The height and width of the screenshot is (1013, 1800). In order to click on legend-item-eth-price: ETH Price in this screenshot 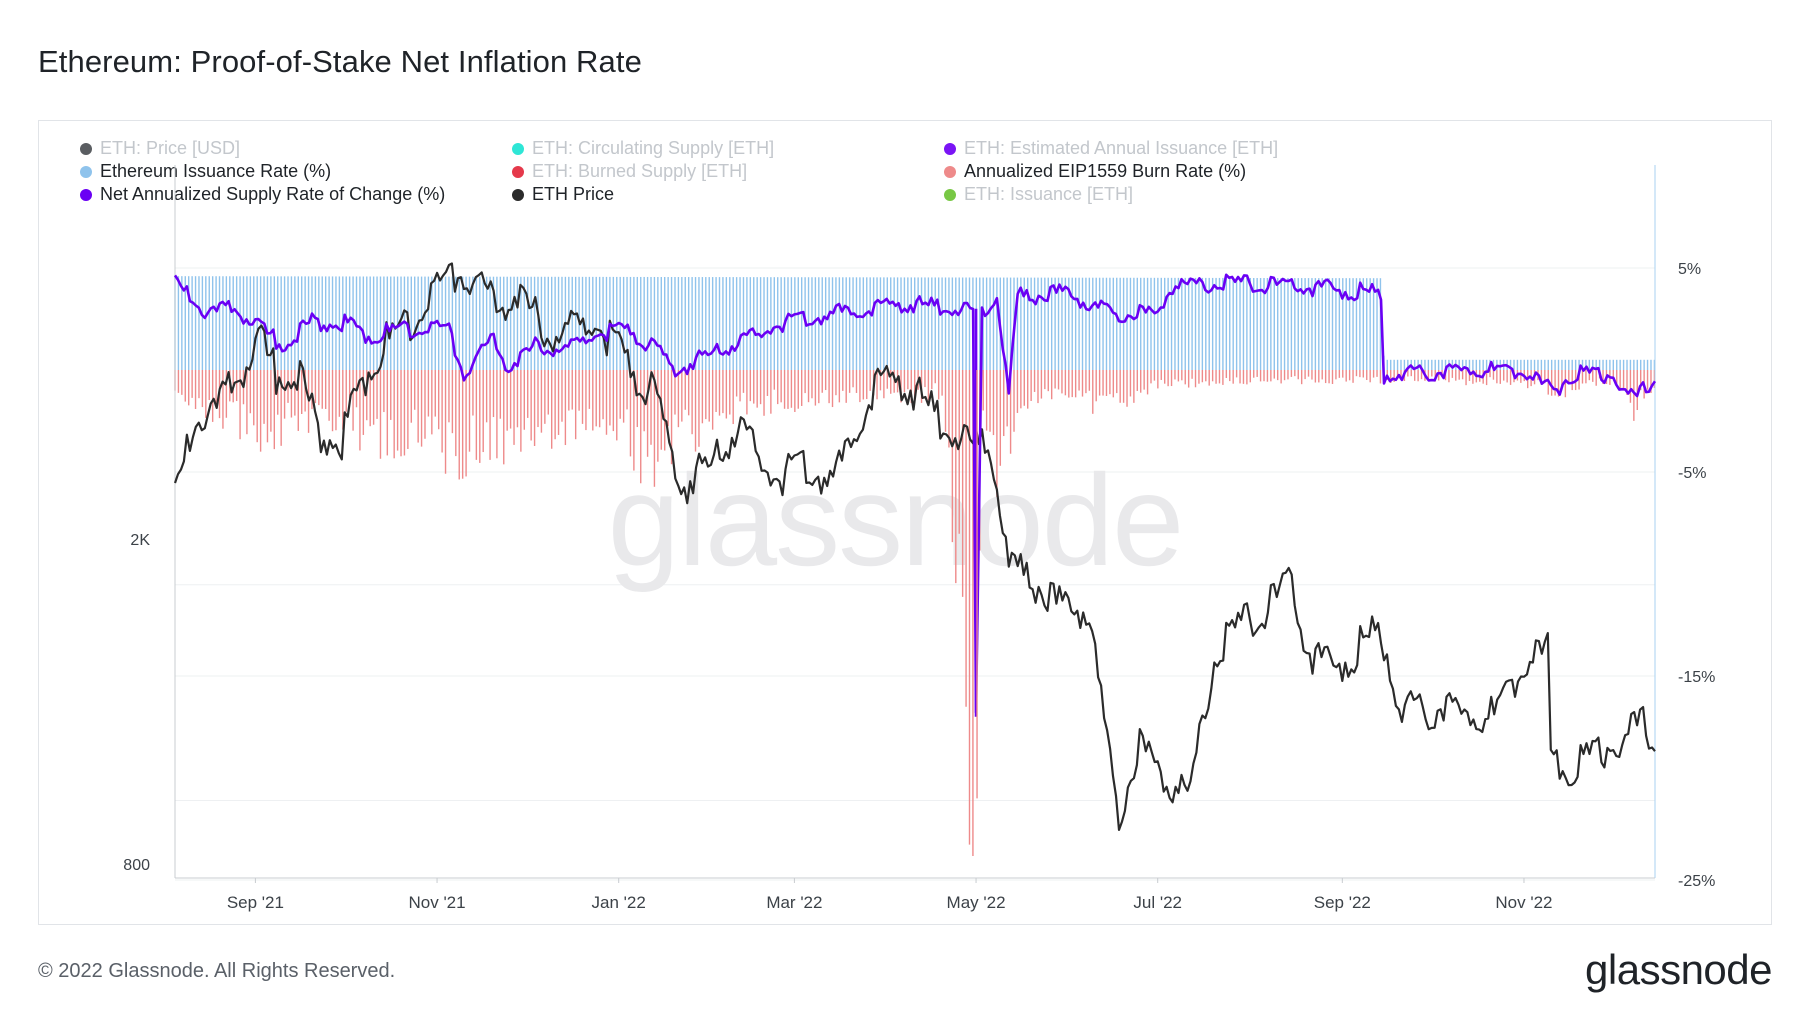, I will do `click(563, 194)`.